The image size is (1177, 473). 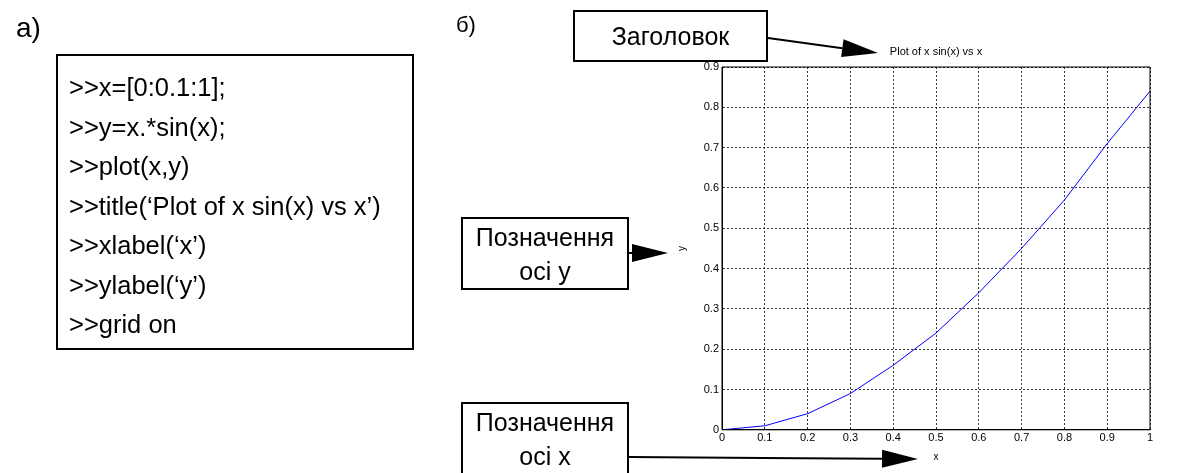 What do you see at coordinates (545, 254) in the screenshot?
I see `text: Позначення осі y` at bounding box center [545, 254].